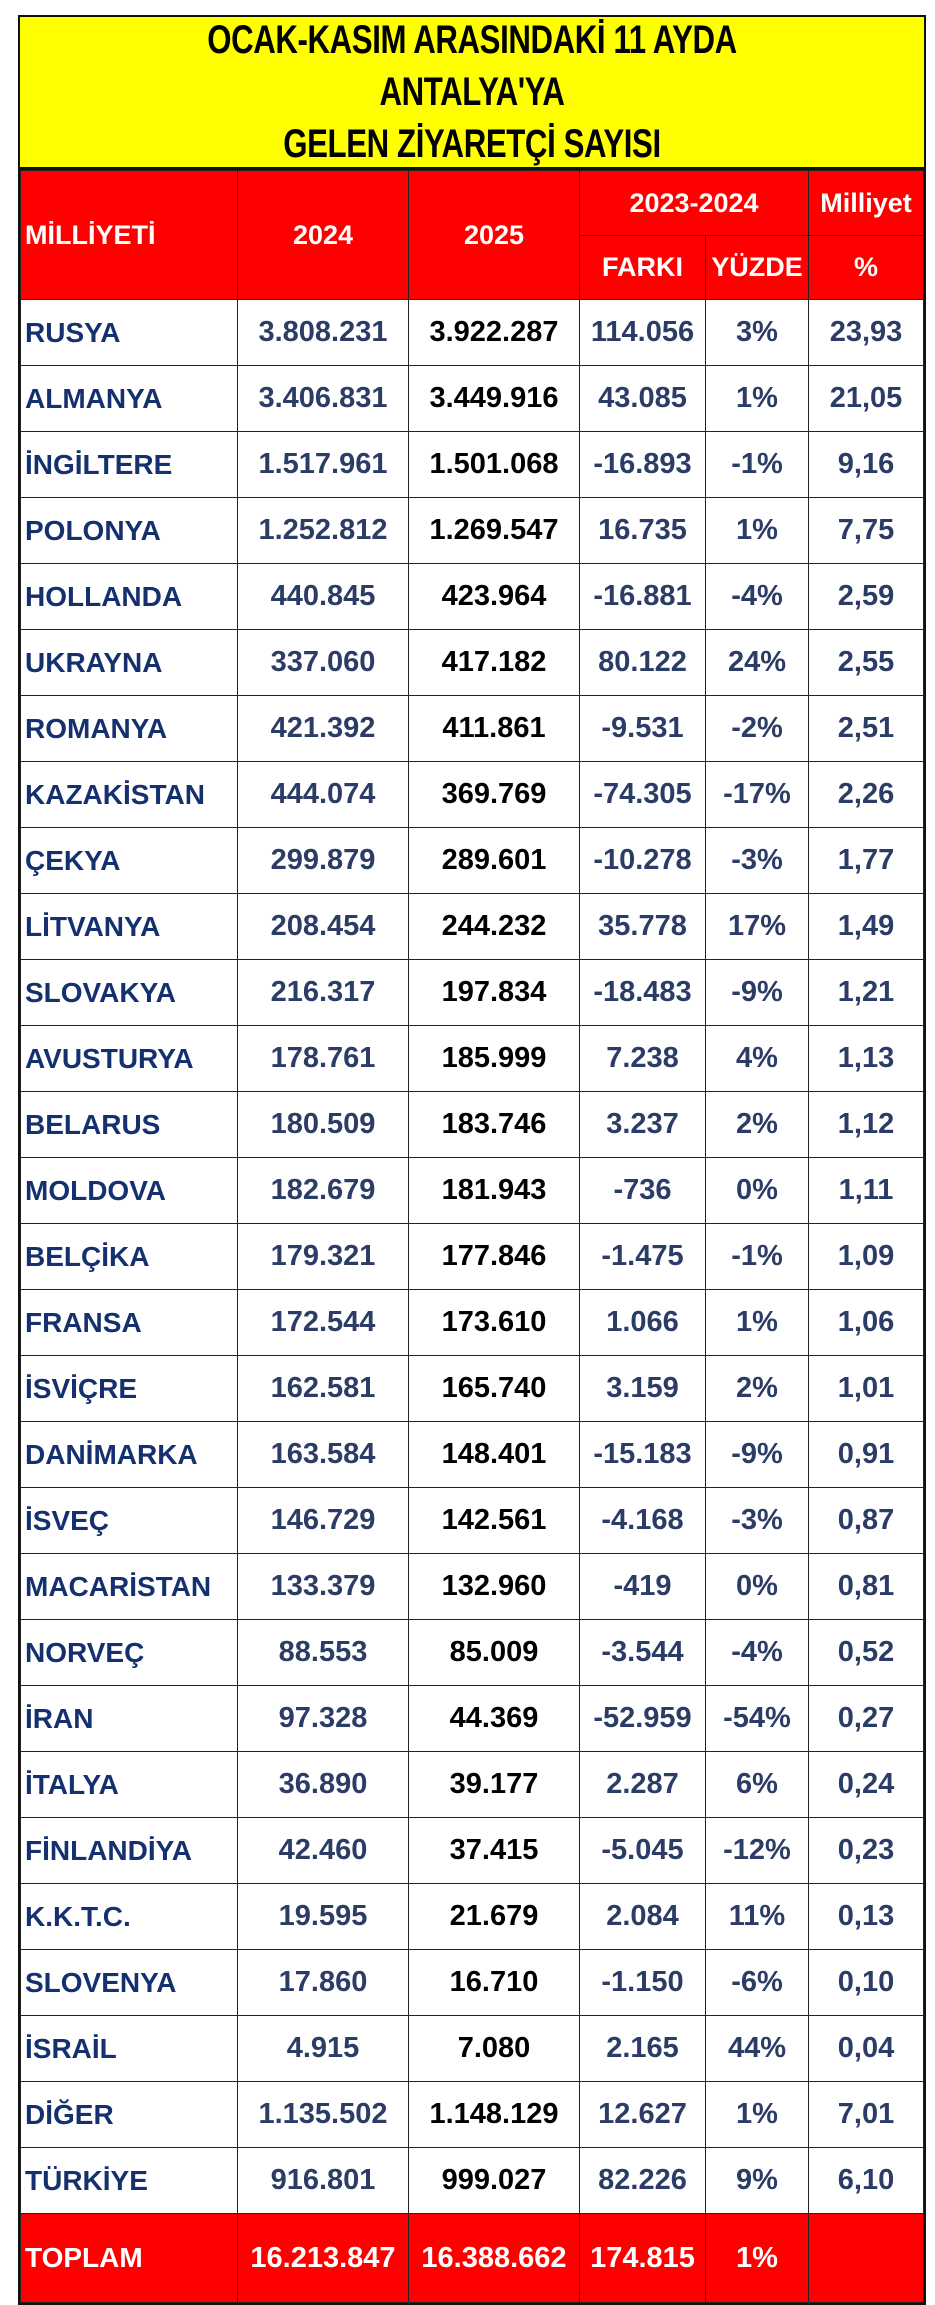 This screenshot has width=935, height=2305. What do you see at coordinates (472, 2258) in the screenshot?
I see `total-row: TOPLAM 16.213.847 16.388.662 174.815 1%` at bounding box center [472, 2258].